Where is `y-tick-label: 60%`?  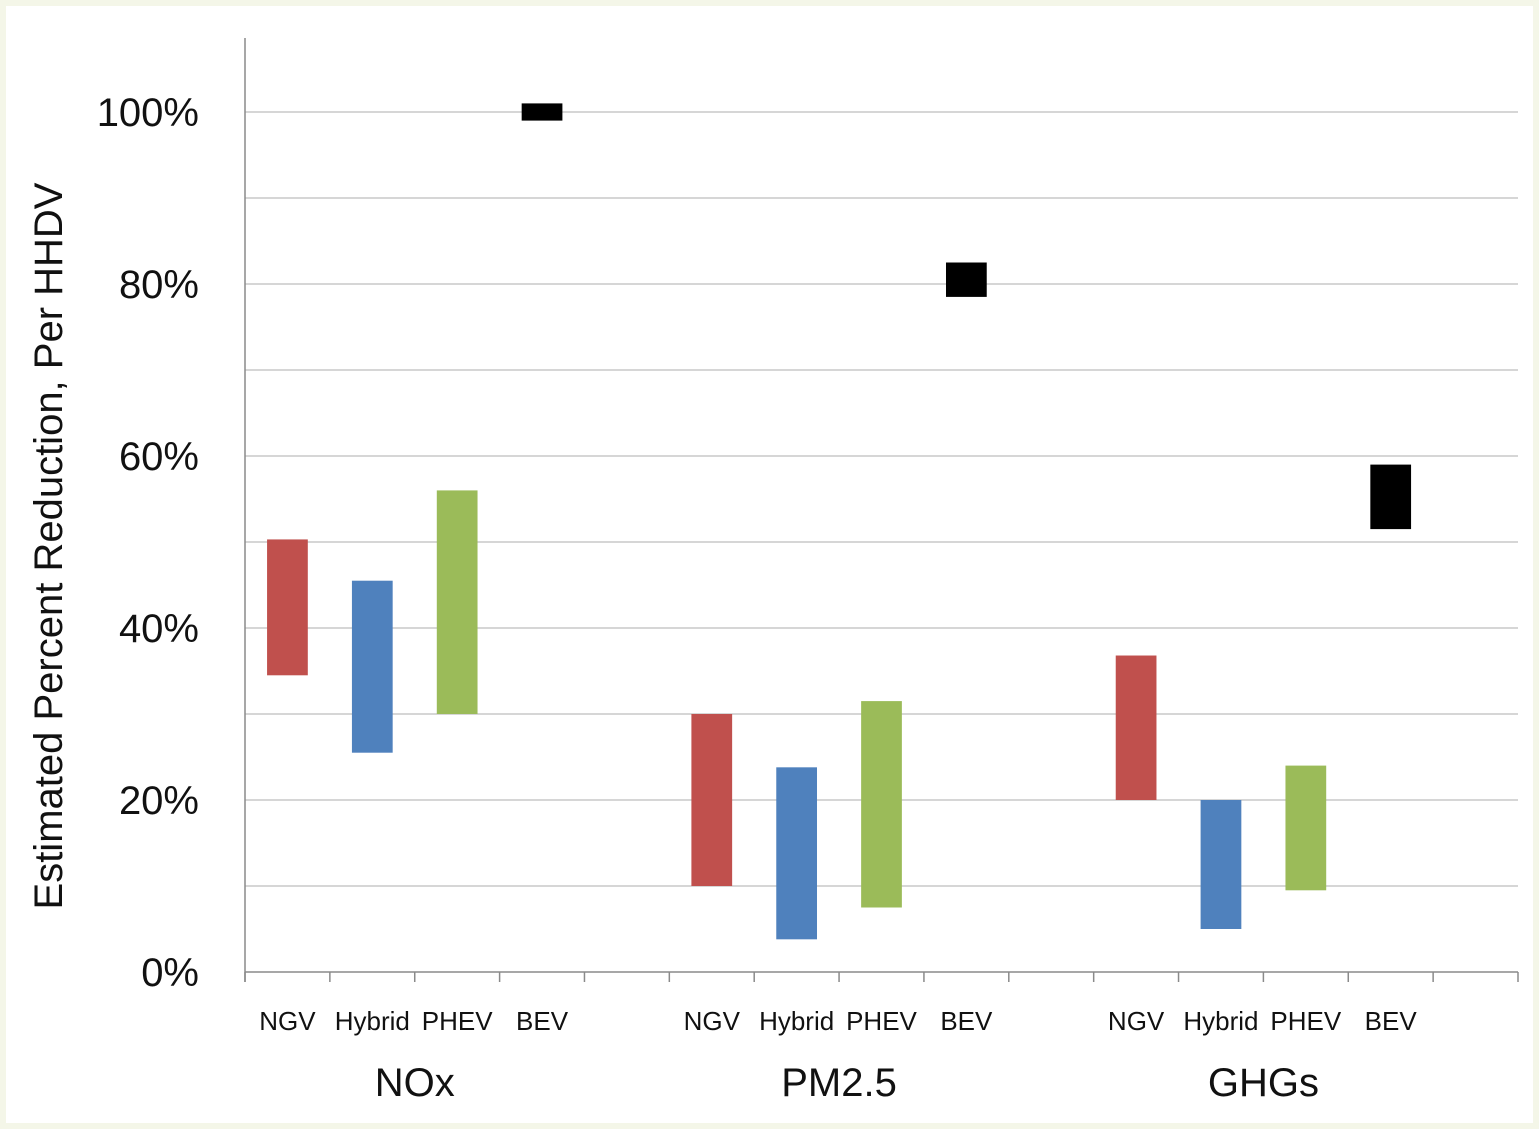 y-tick-label: 60% is located at coordinates (159, 457).